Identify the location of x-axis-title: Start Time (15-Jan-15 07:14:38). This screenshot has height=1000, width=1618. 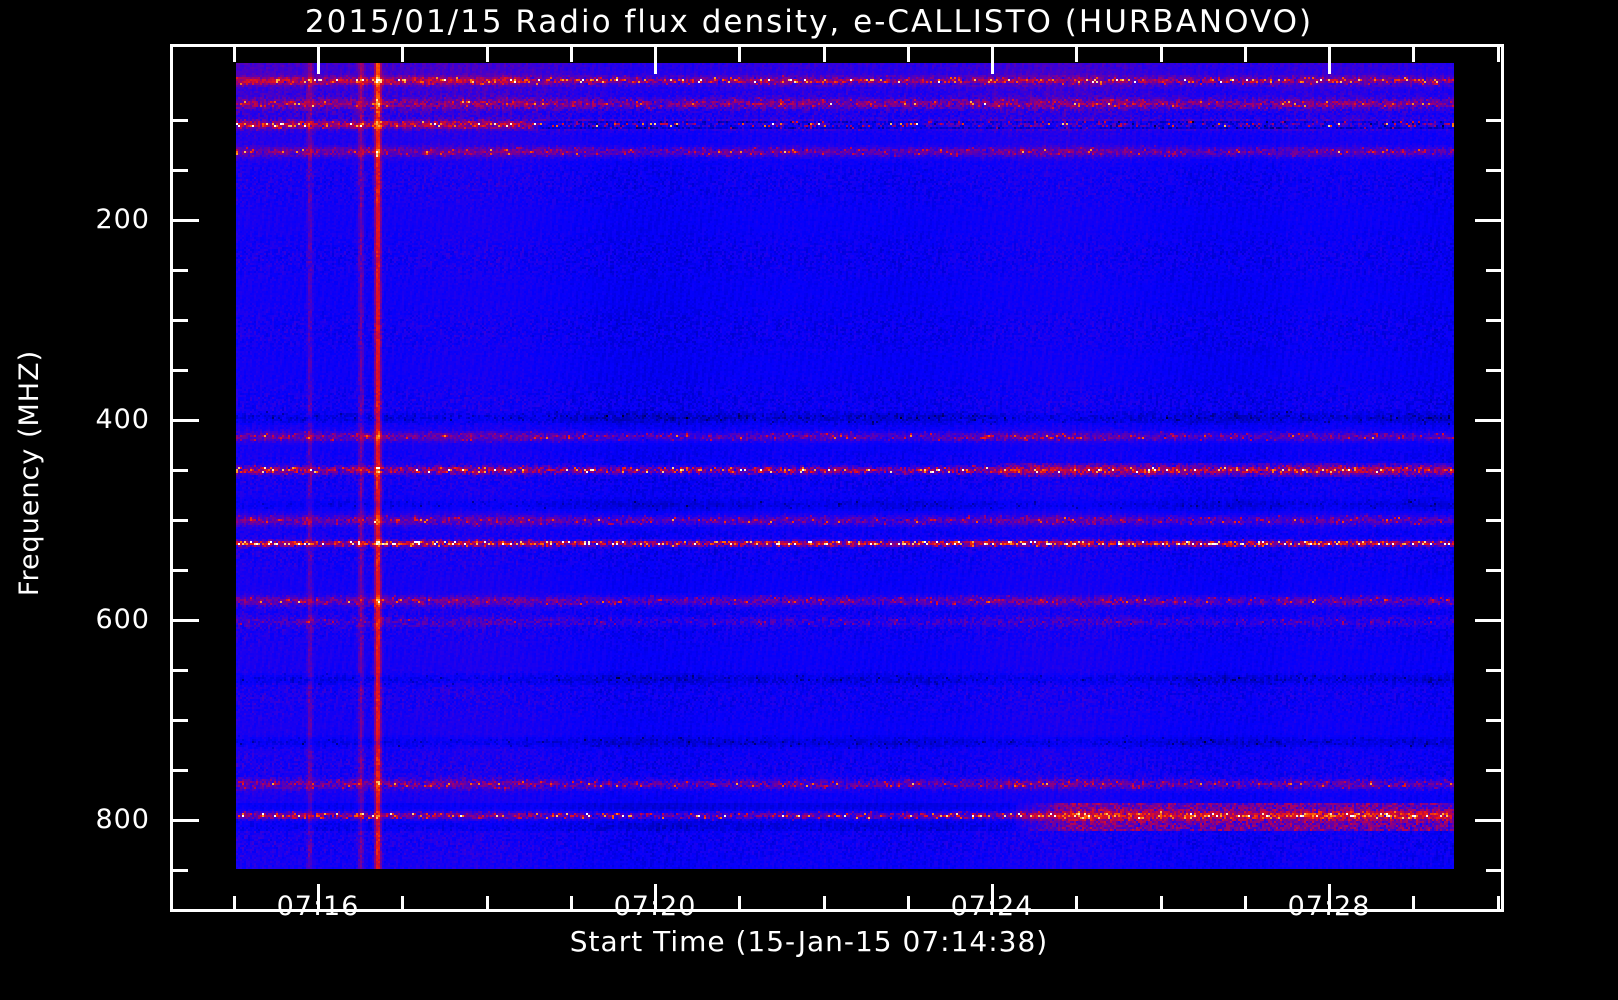
(809, 941).